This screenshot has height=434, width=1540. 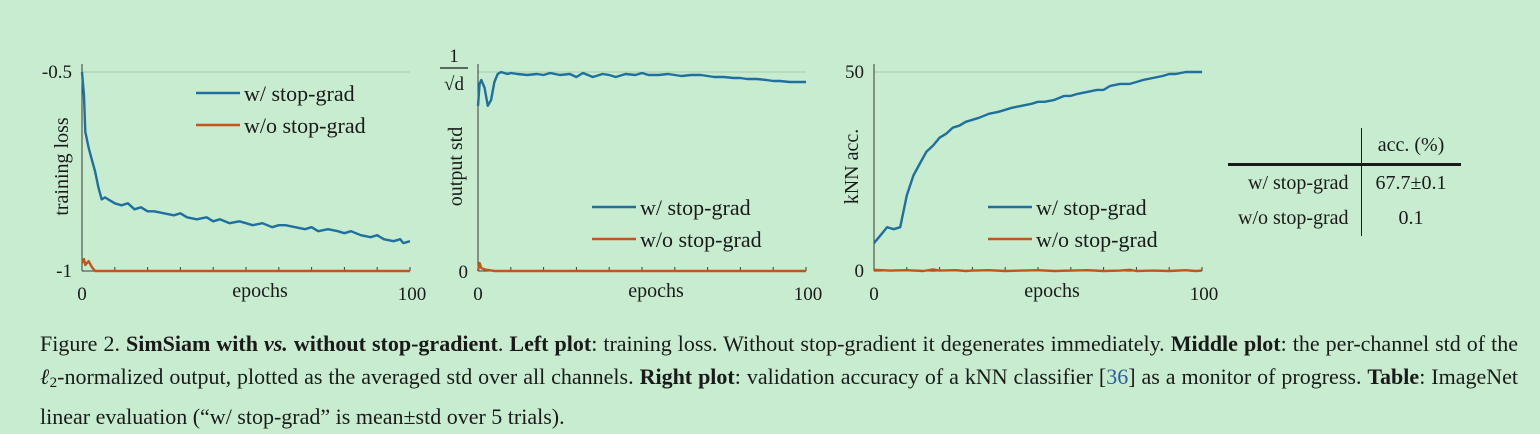 I want to click on table-row-label: w/ stop-grad, so click(x=1298, y=183).